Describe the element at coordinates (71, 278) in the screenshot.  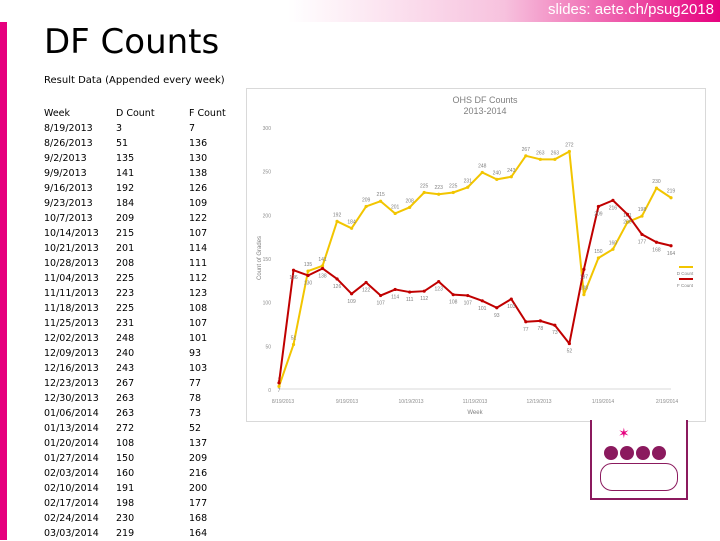
I see `week-cell: 11/04/2013` at that location.